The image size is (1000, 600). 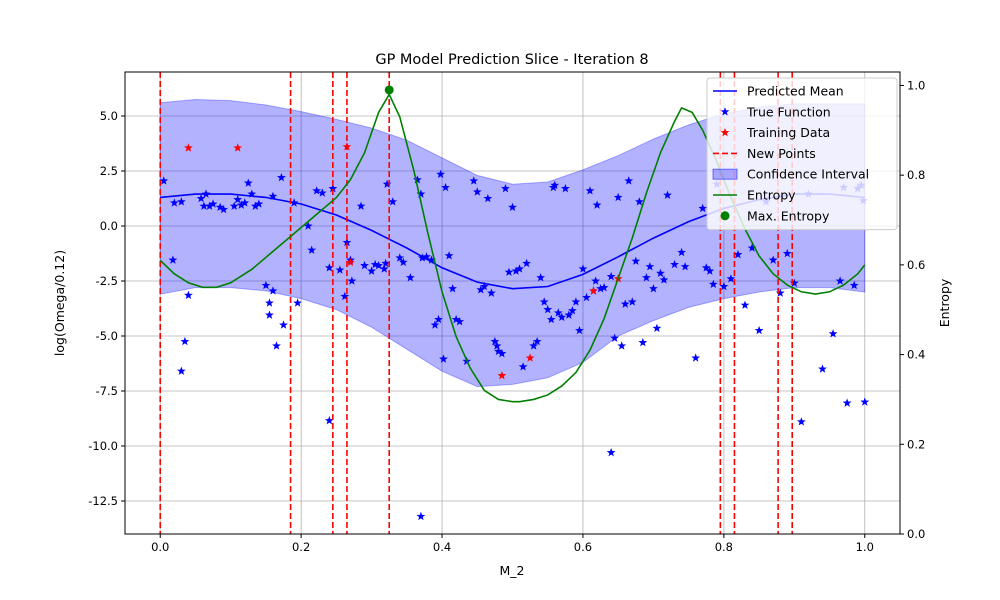 I want to click on y-tick-label: 0.0, so click(x=109, y=226).